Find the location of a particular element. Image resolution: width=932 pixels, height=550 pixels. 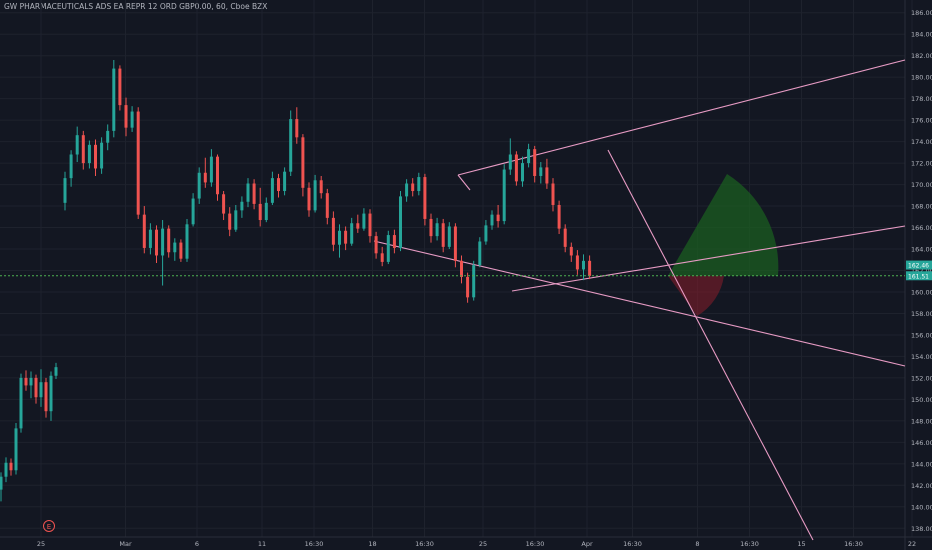

prev-close-label: 162.46 is located at coordinates (918, 266).